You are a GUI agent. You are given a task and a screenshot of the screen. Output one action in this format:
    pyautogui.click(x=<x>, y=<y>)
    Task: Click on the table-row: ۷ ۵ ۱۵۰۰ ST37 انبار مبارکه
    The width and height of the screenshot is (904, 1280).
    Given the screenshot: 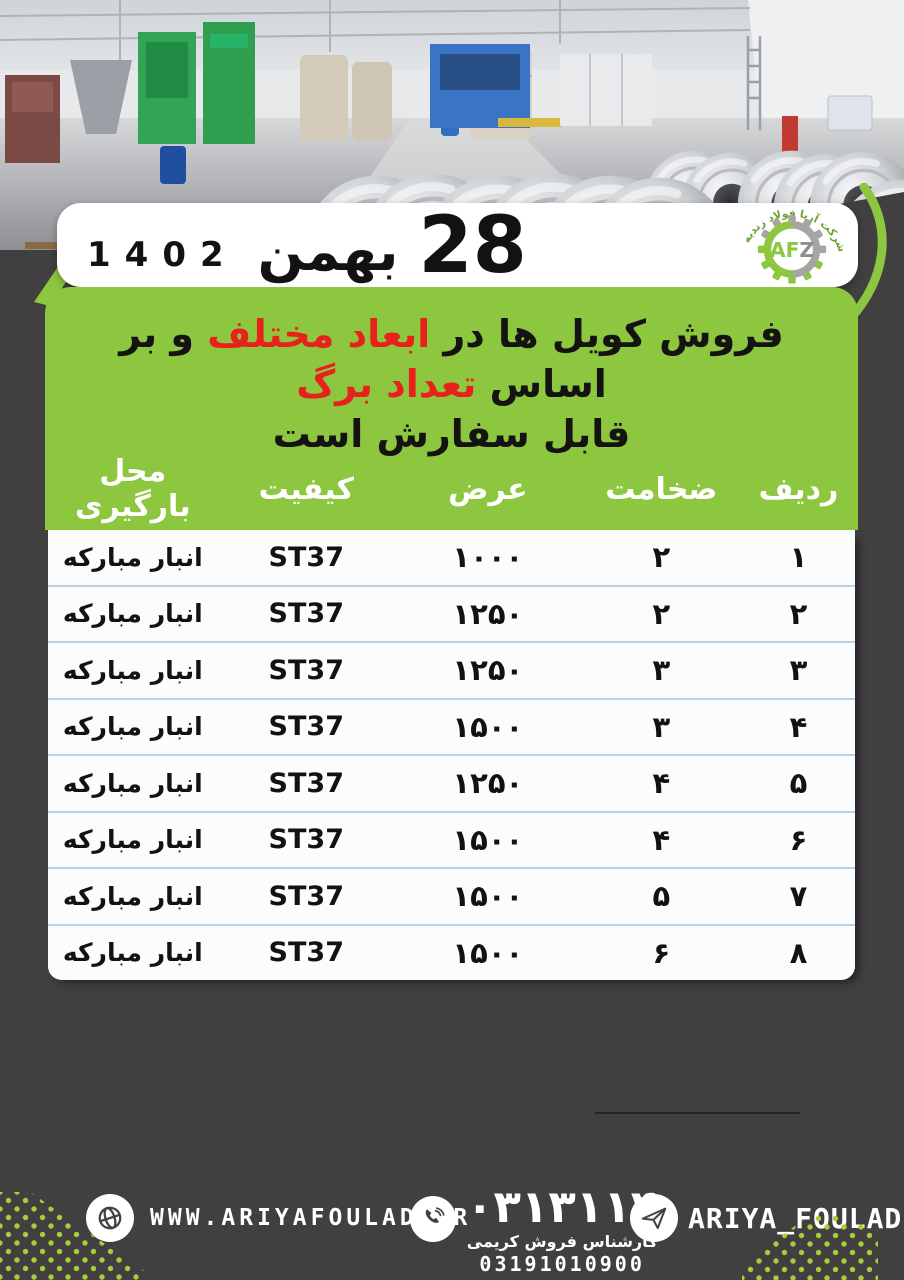 What is the action you would take?
    pyautogui.click(x=451, y=897)
    